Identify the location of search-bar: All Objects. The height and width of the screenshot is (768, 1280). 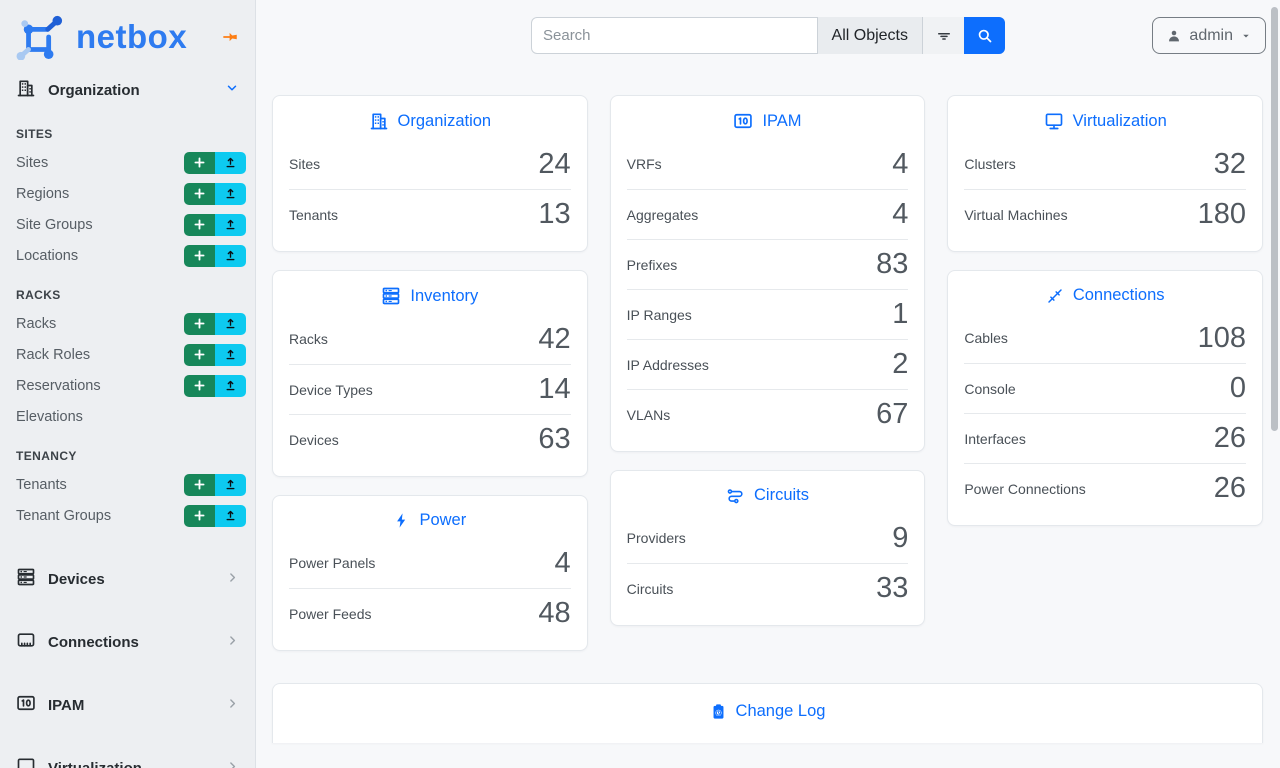
(768, 35).